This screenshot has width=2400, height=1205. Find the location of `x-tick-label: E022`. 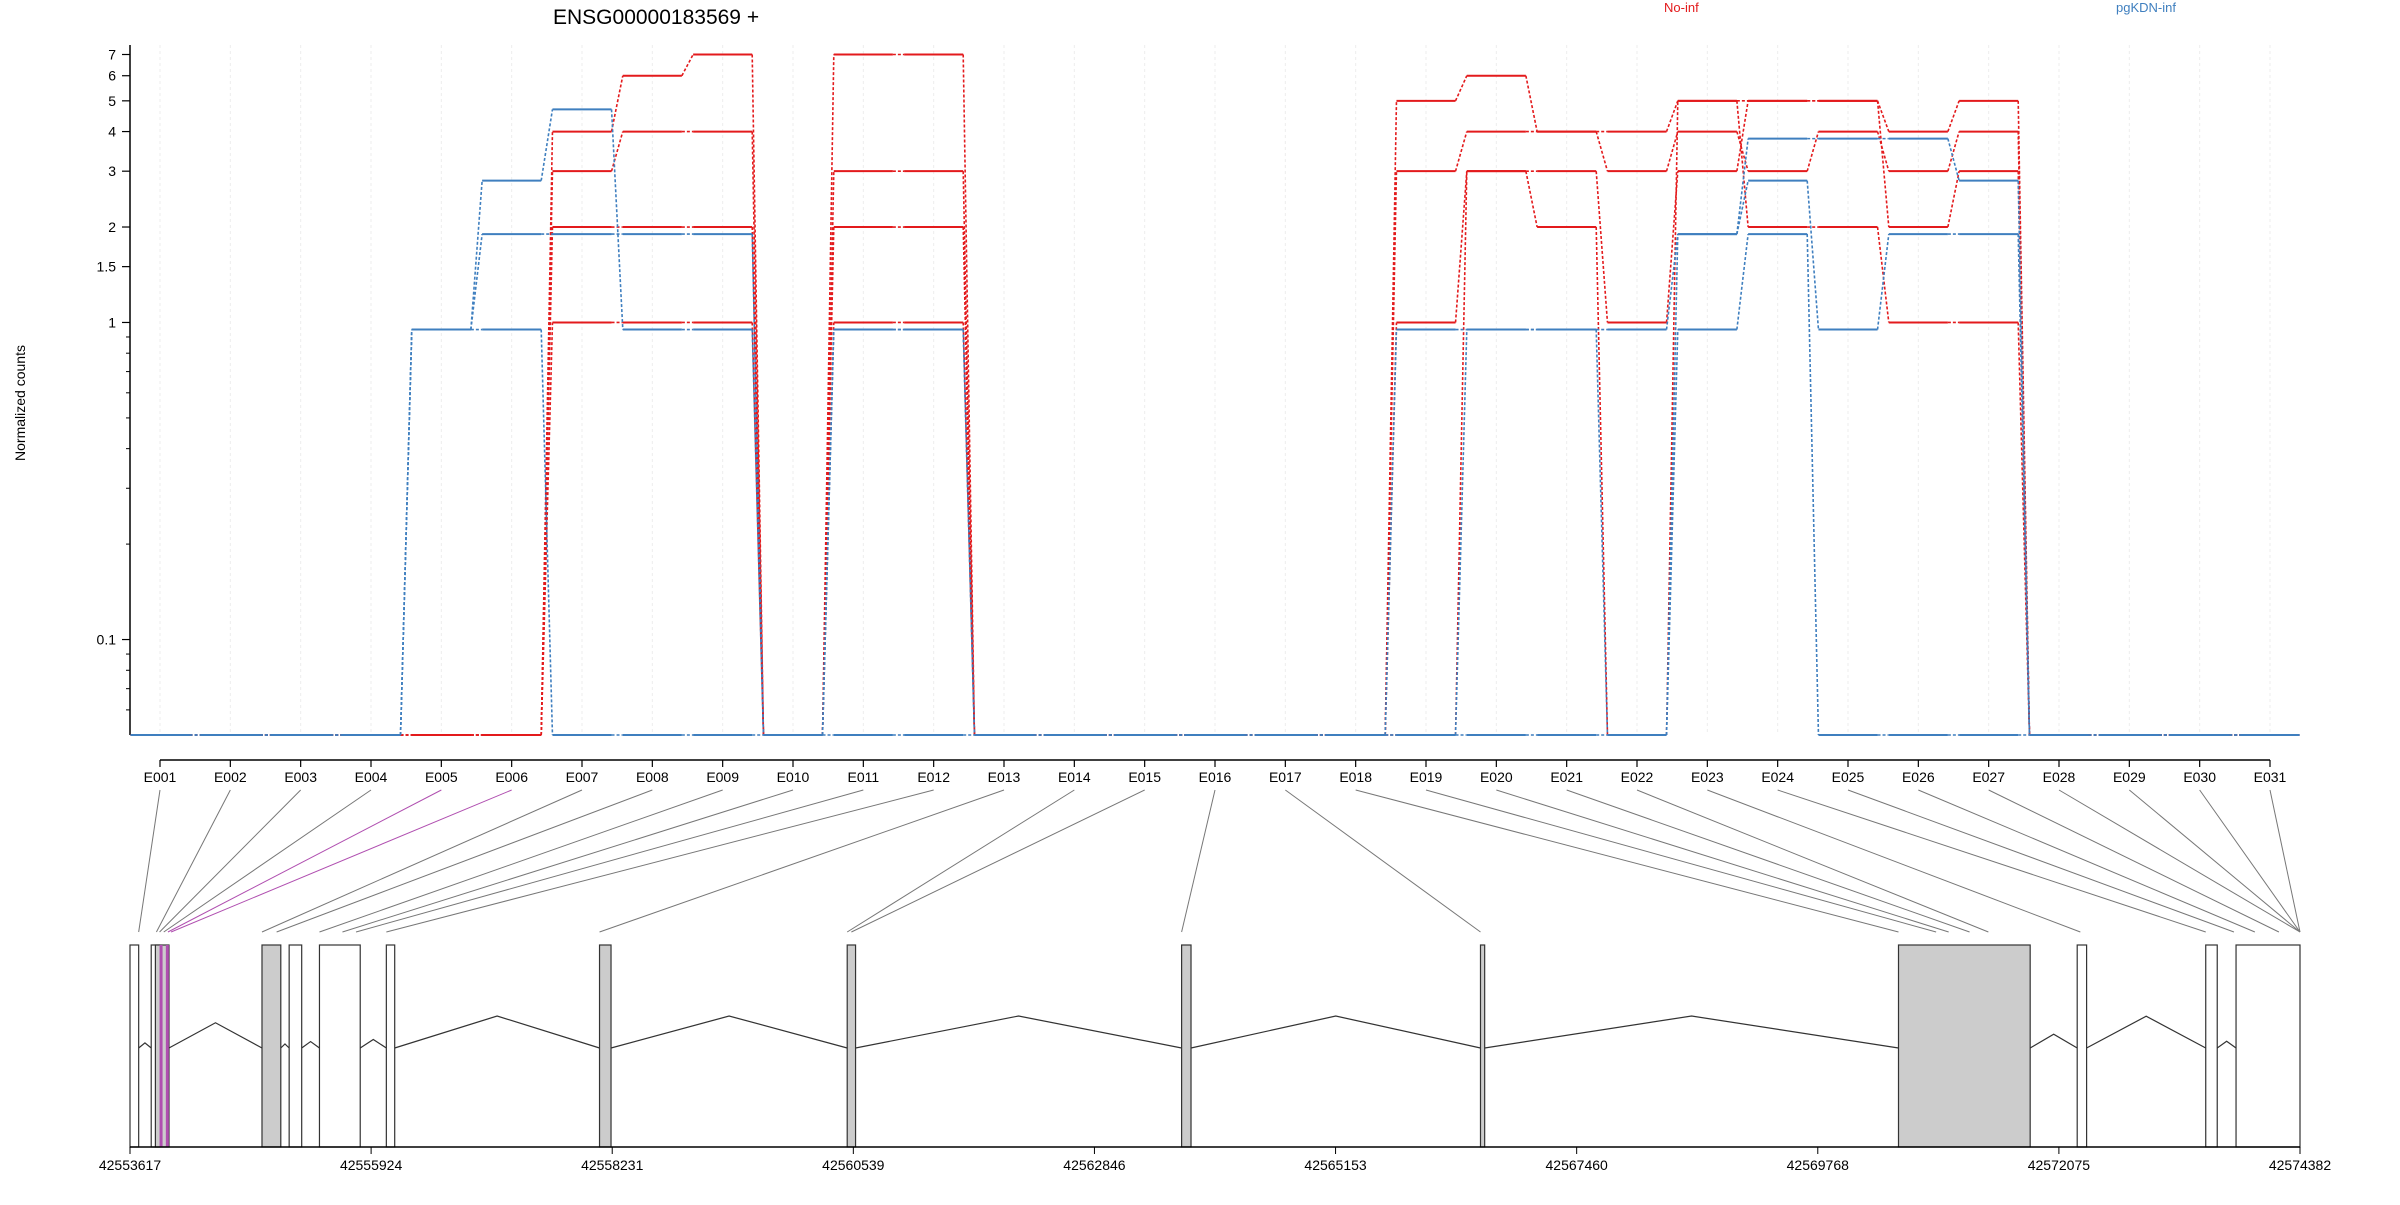

x-tick-label: E022 is located at coordinates (1637, 777).